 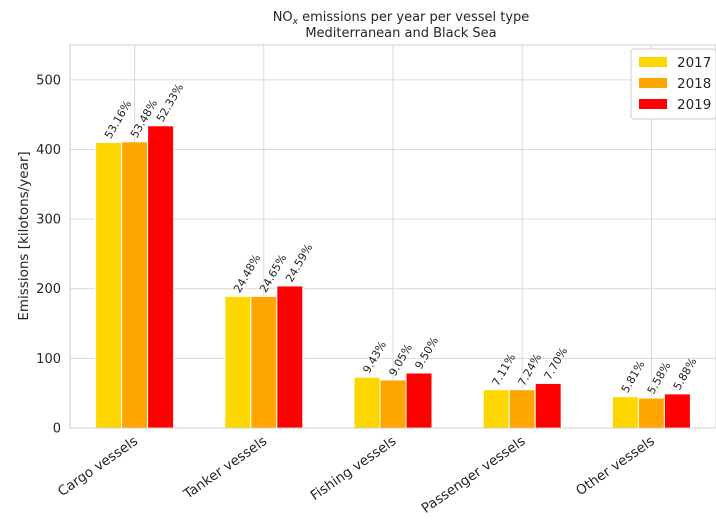 What do you see at coordinates (685, 374) in the screenshot?
I see `data-label: 5.88%` at bounding box center [685, 374].